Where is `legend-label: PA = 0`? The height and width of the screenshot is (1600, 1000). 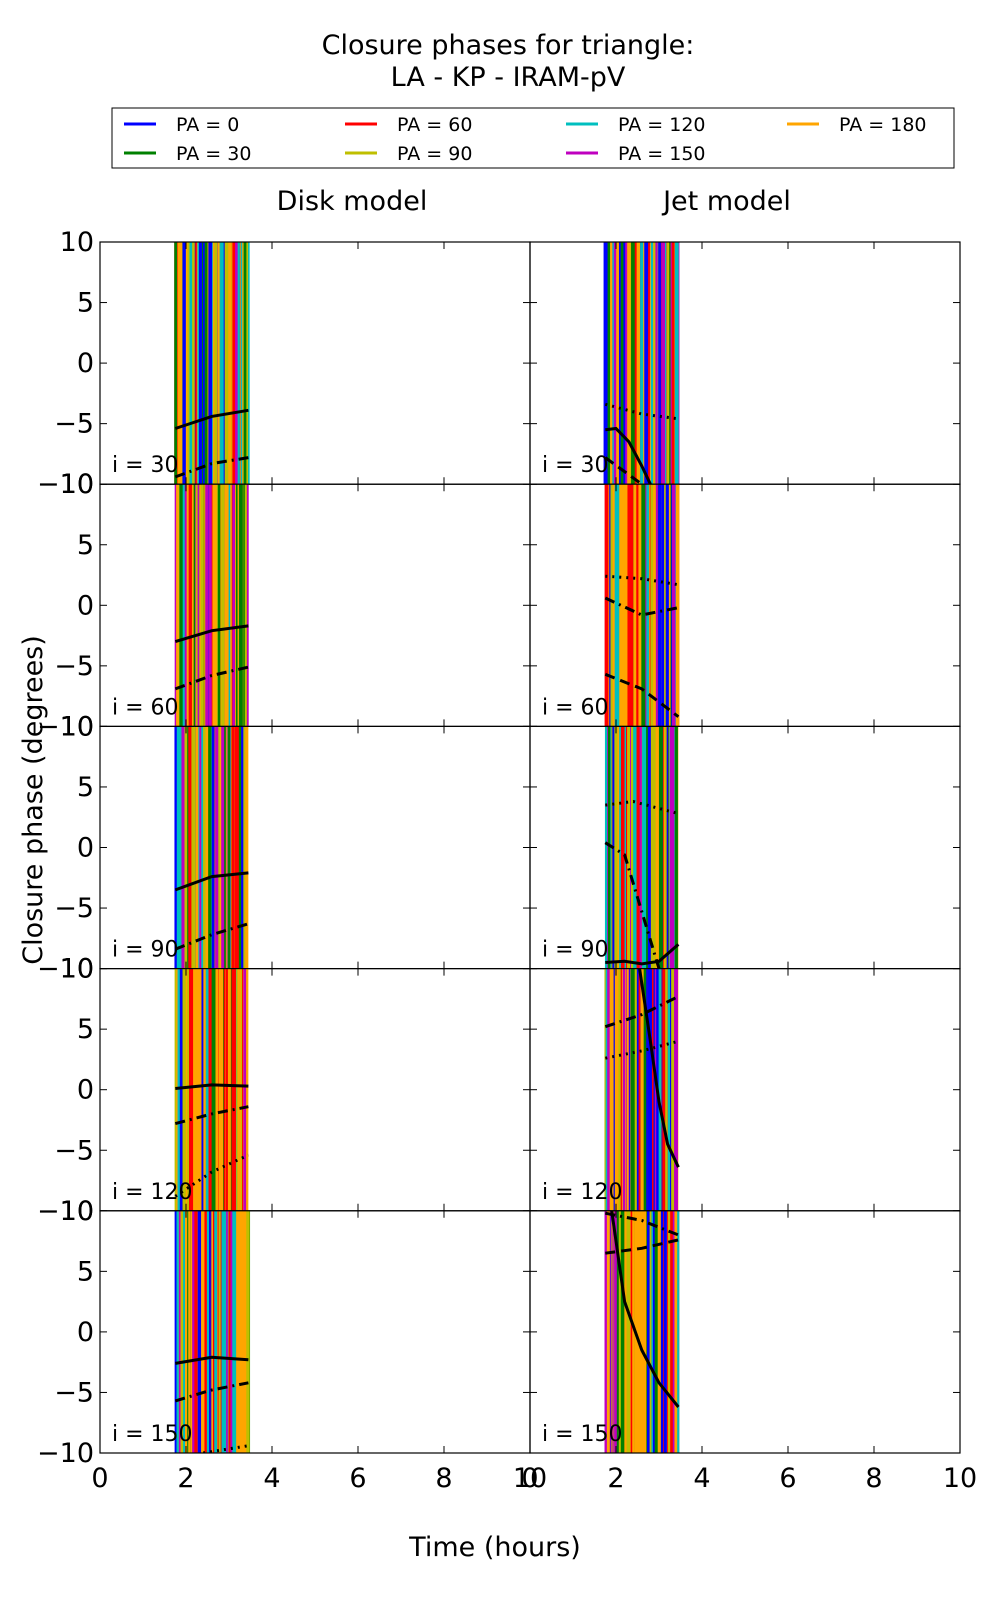 legend-label: PA = 0 is located at coordinates (207, 125).